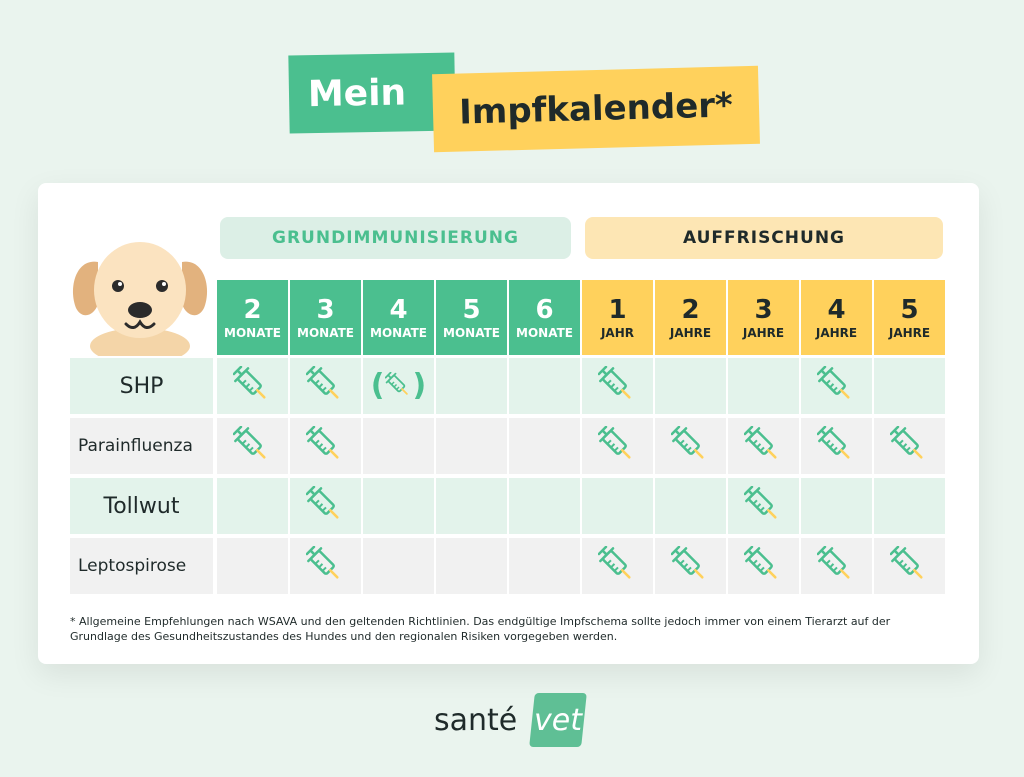 This screenshot has width=1024, height=777. What do you see at coordinates (764, 238) in the screenshot?
I see `group-auffrischung: AUFFRISCHUNG` at bounding box center [764, 238].